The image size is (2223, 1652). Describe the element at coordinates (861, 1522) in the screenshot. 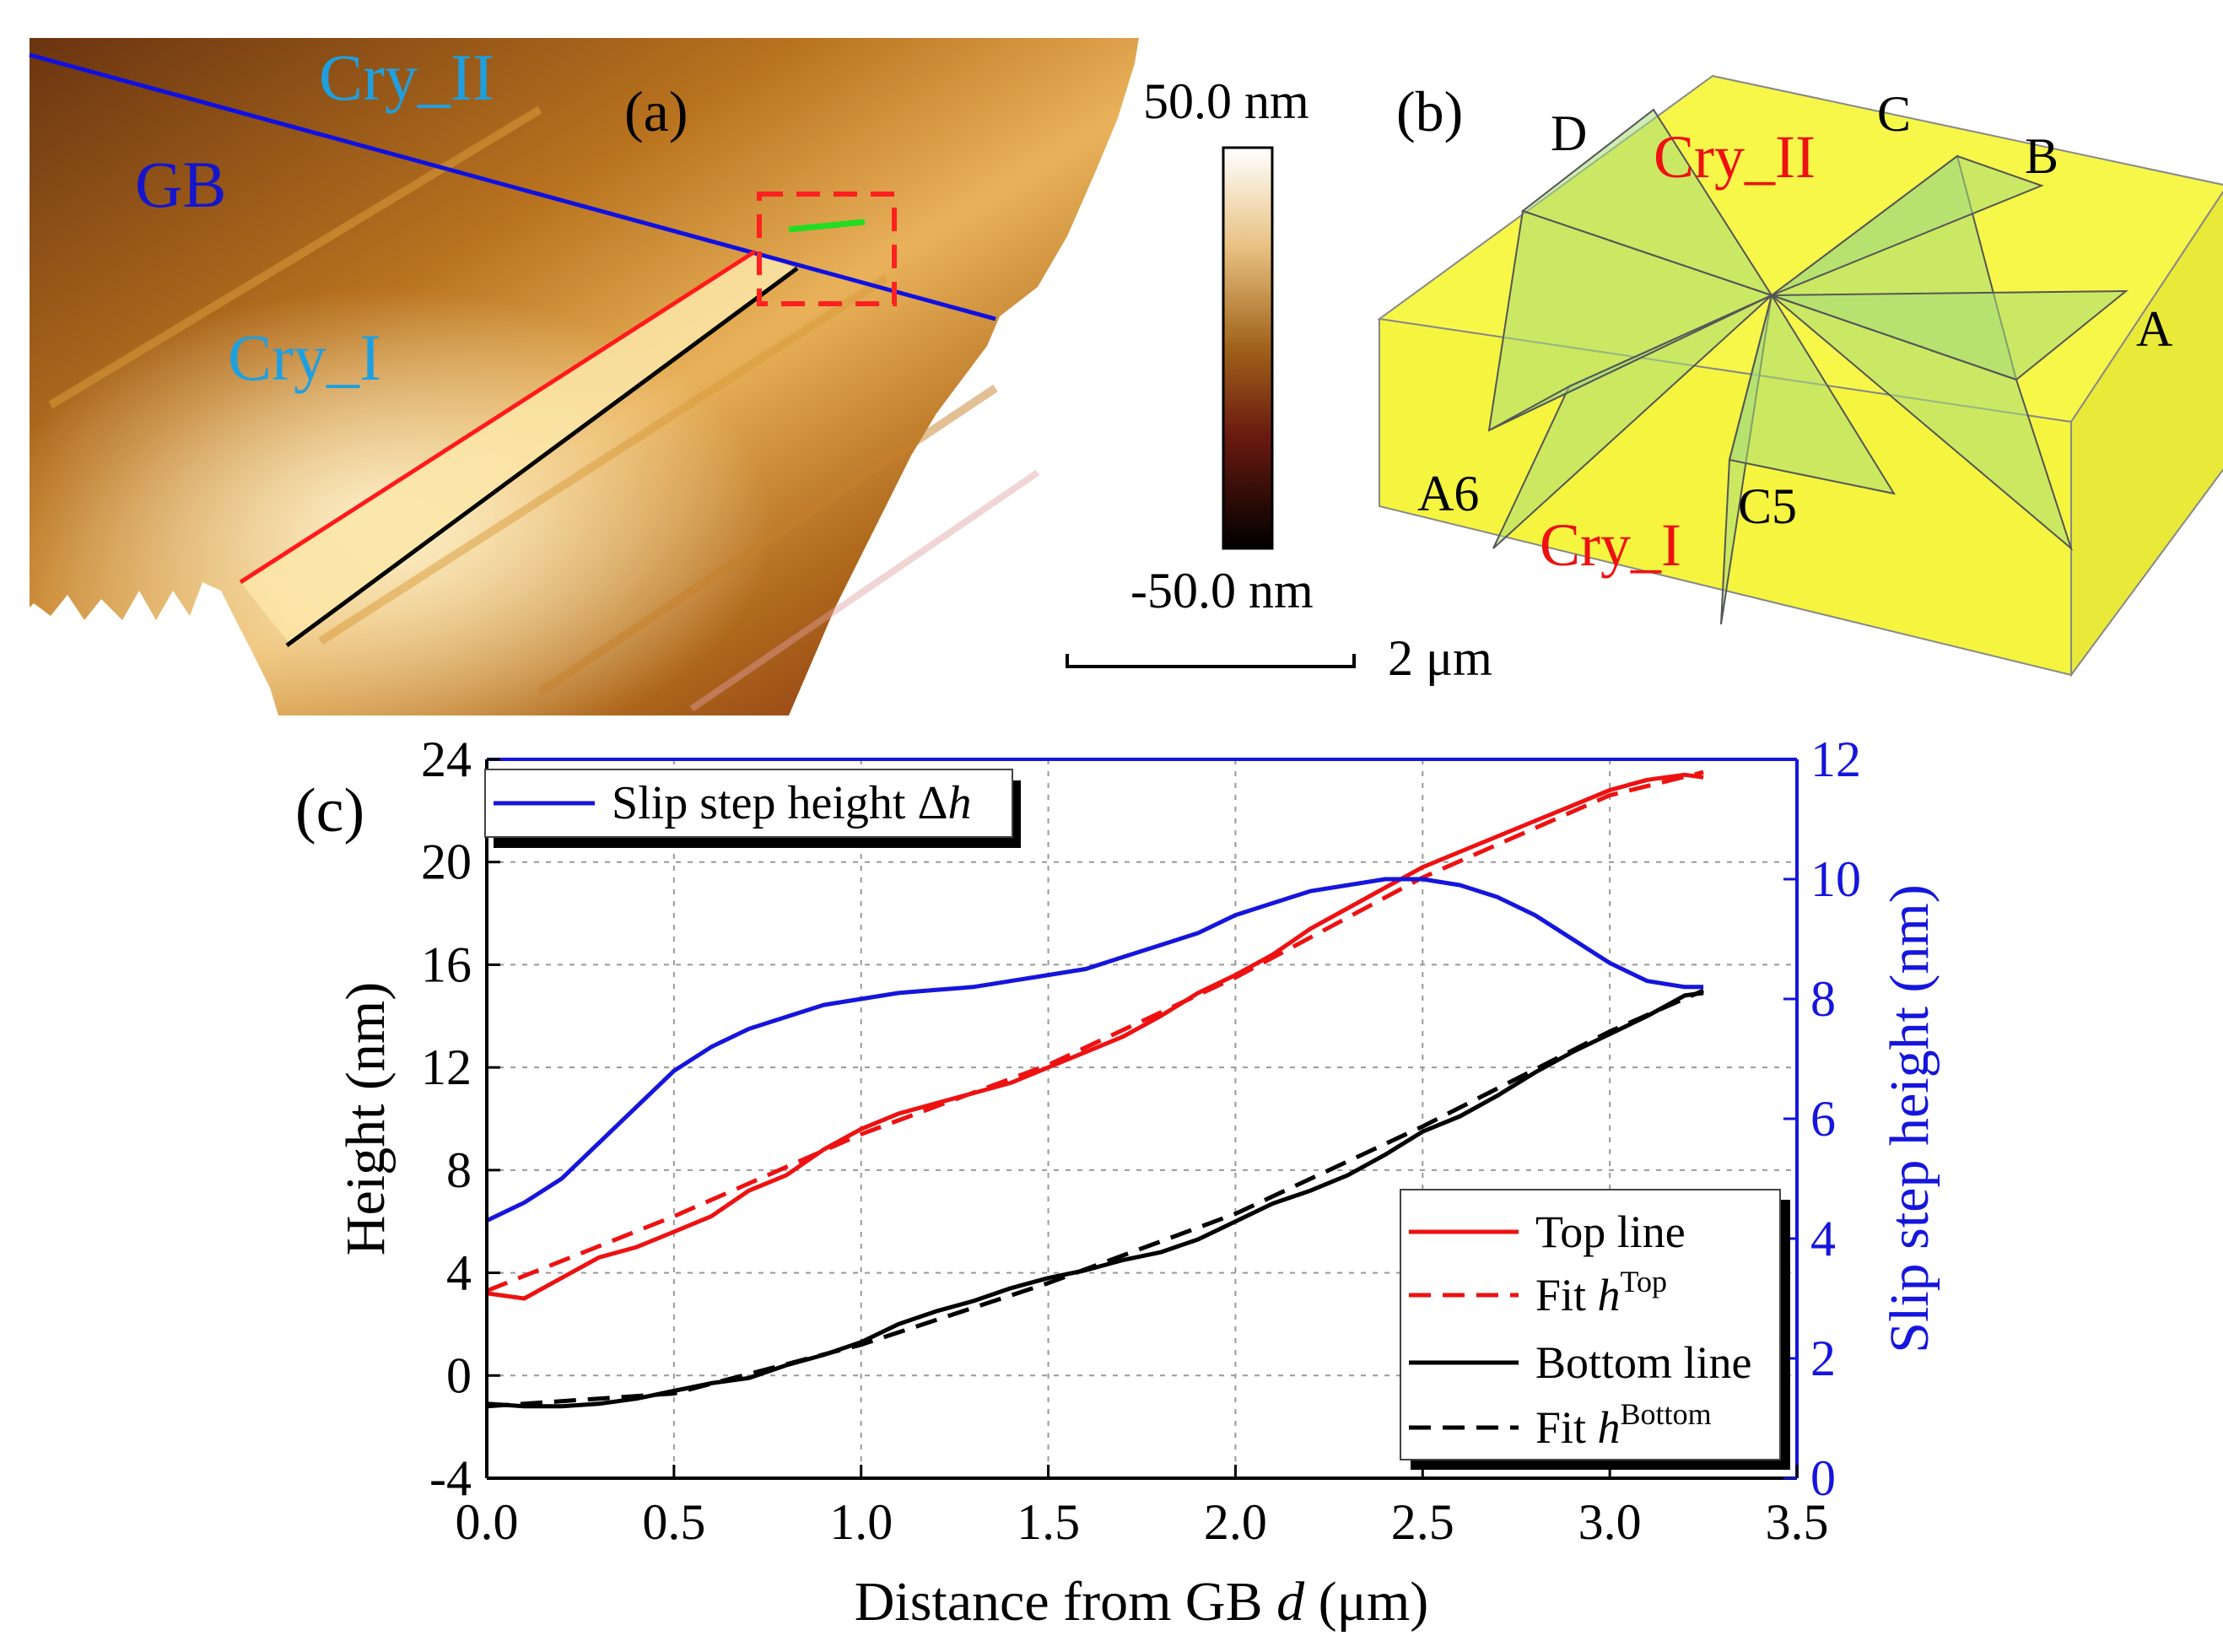

I see `x-tick-label-2: 1.0` at that location.